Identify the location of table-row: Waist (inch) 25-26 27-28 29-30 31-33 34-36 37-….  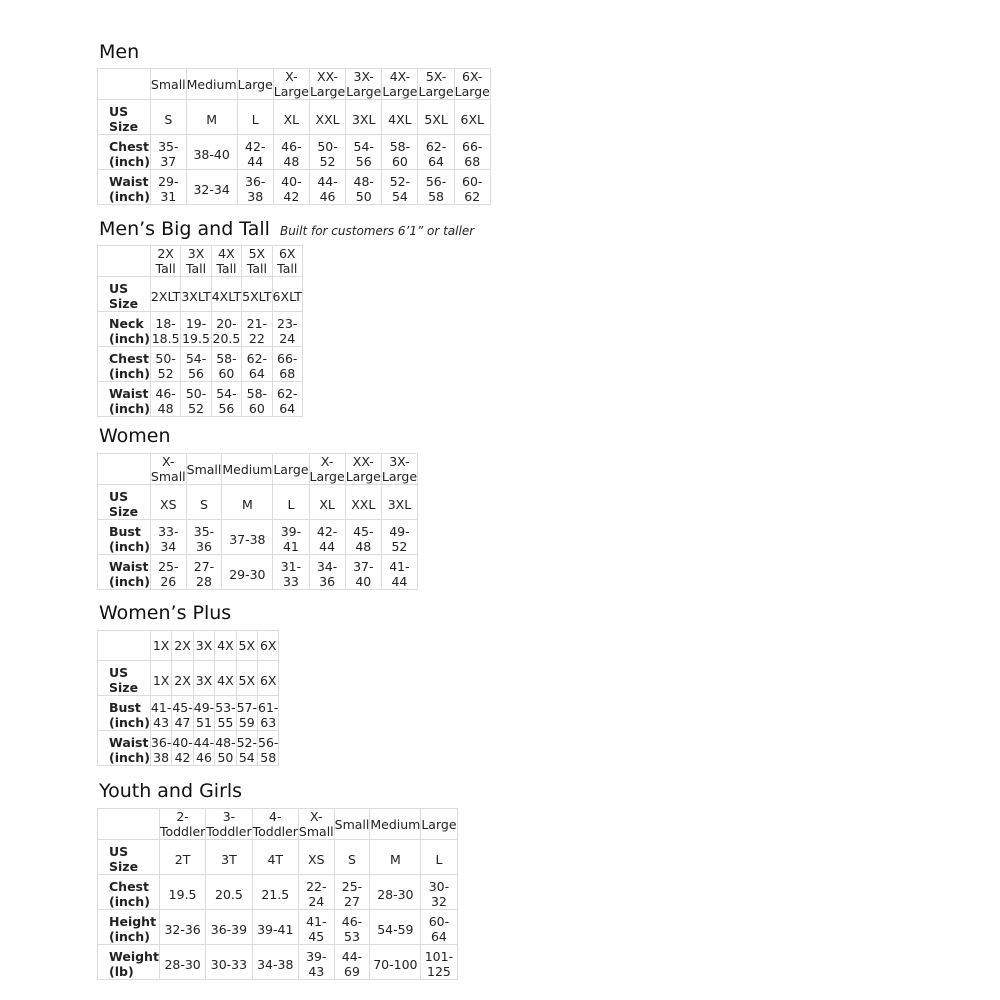
(258, 572).